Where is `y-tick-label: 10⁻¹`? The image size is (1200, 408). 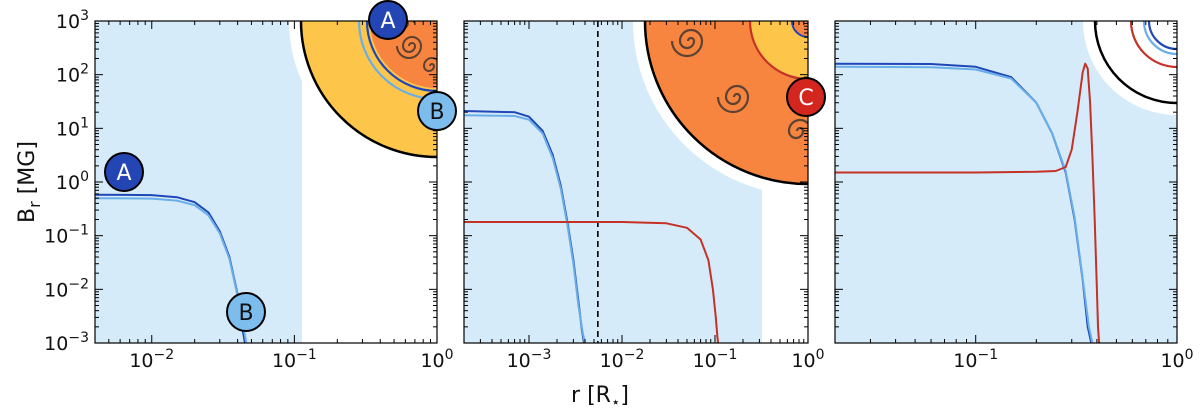
y-tick-label: 10⁻¹ is located at coordinates (66, 235).